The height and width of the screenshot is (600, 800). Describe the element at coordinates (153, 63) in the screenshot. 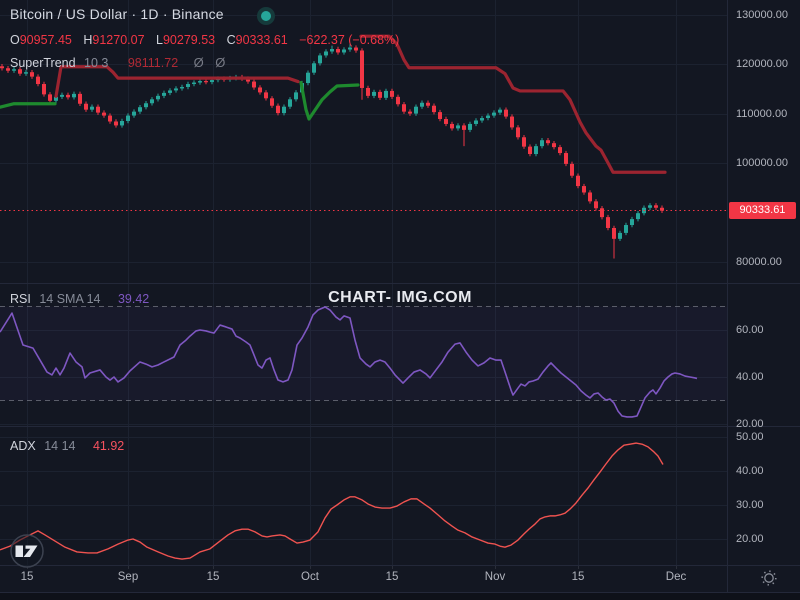

I see `supertrend-value: 98111.72` at that location.